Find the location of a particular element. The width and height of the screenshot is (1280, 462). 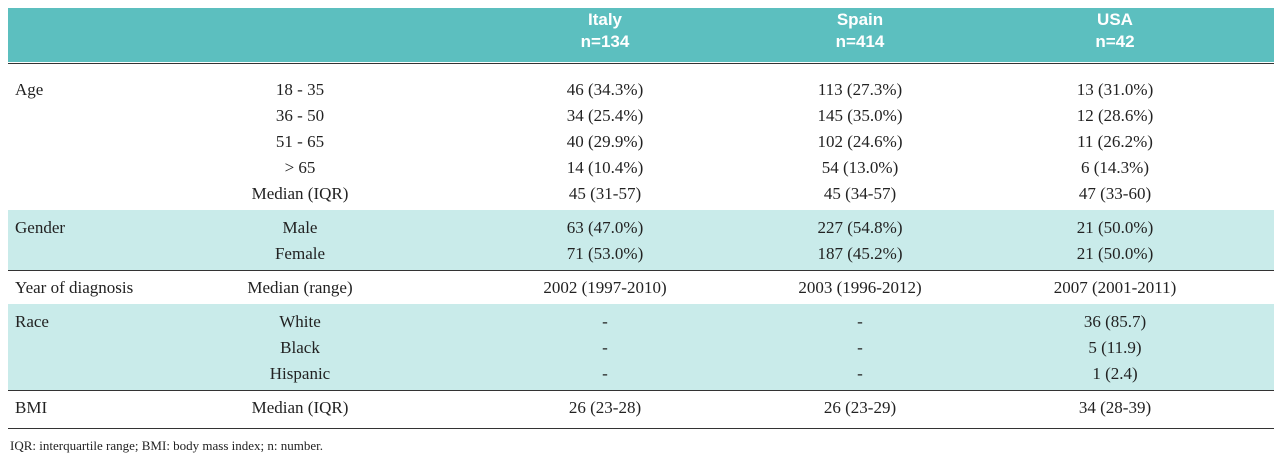

cell-value: 113 (27.3%) is located at coordinates (860, 89).